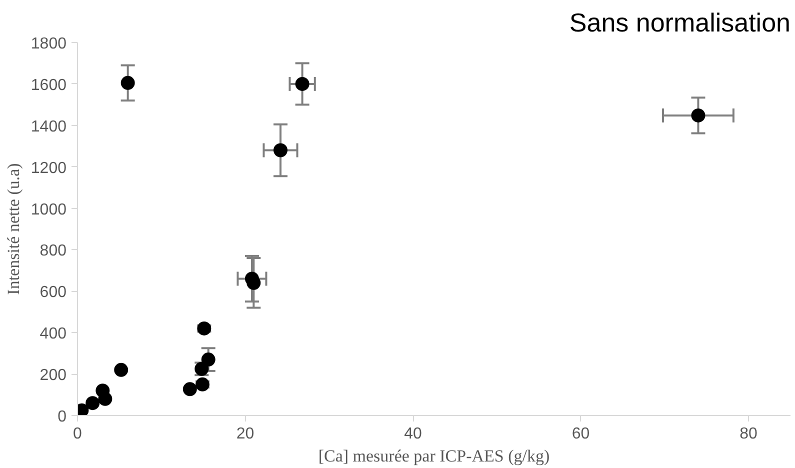 The width and height of the screenshot is (795, 468). Describe the element at coordinates (48, 44) in the screenshot. I see `y-tick-label: 1800` at that location.